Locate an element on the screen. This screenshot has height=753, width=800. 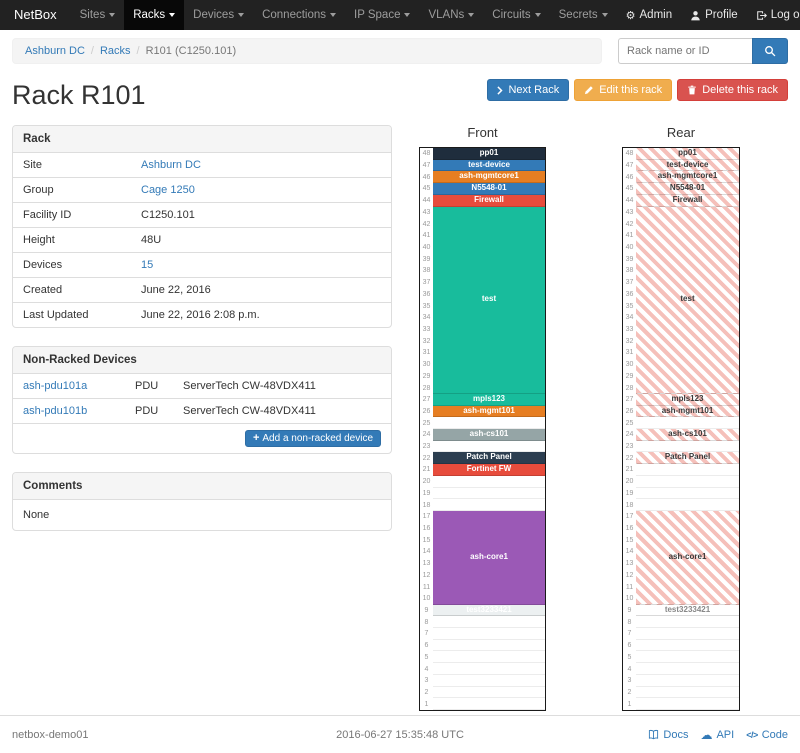
nav-item-devices: Devices is located at coordinates (218, 15).